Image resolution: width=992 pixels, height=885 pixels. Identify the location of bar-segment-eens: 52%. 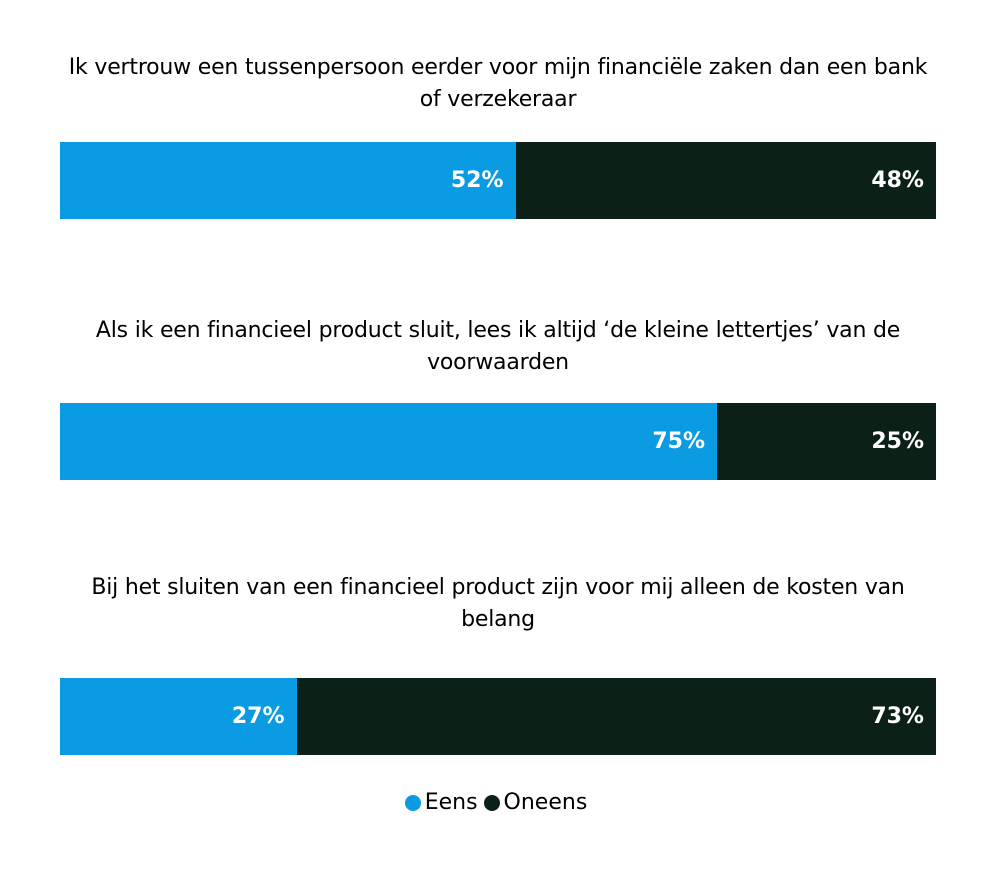
(288, 180).